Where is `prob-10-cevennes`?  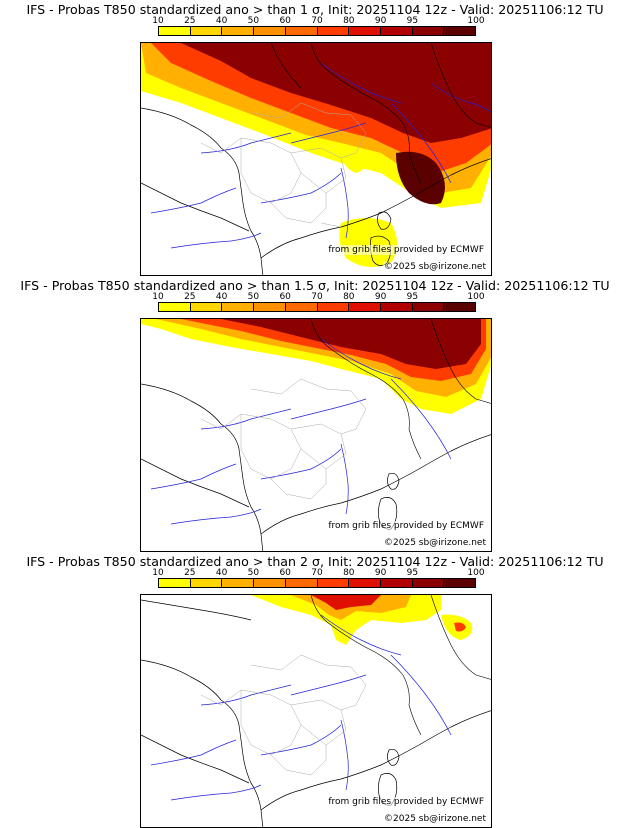
prob-10-cevennes is located at coordinates (354, 159).